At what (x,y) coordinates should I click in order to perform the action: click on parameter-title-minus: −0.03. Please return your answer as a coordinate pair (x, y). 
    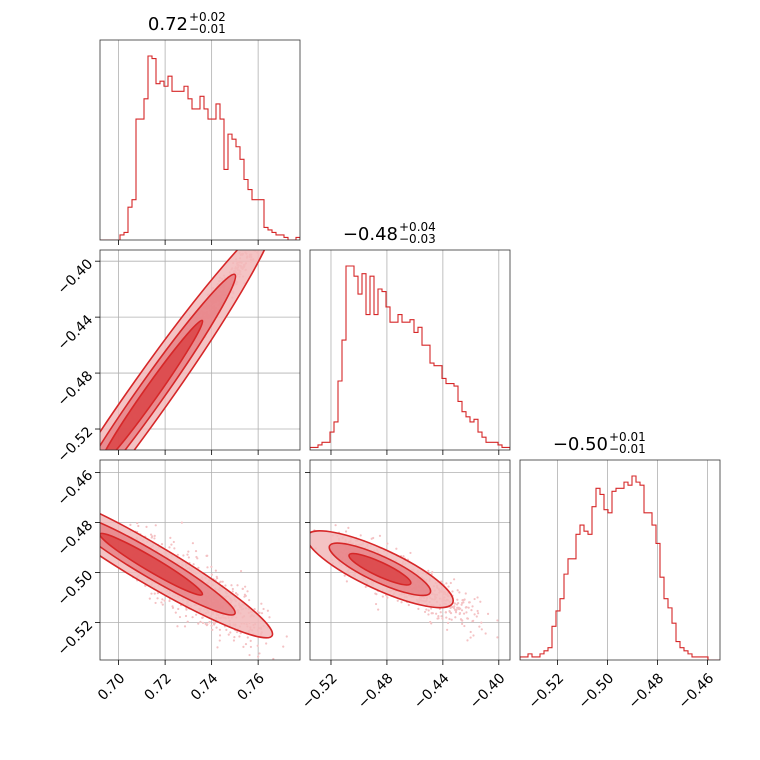
    Looking at the image, I should click on (417, 239).